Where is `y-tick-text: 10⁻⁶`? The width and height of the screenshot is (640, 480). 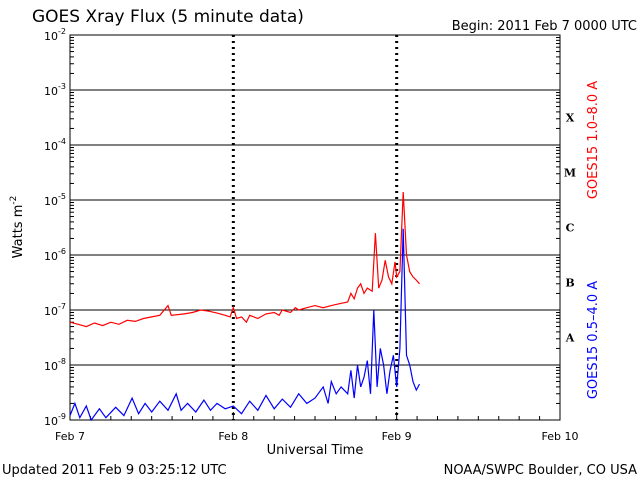
y-tick-text: 10⁻⁶ is located at coordinates (55, 255).